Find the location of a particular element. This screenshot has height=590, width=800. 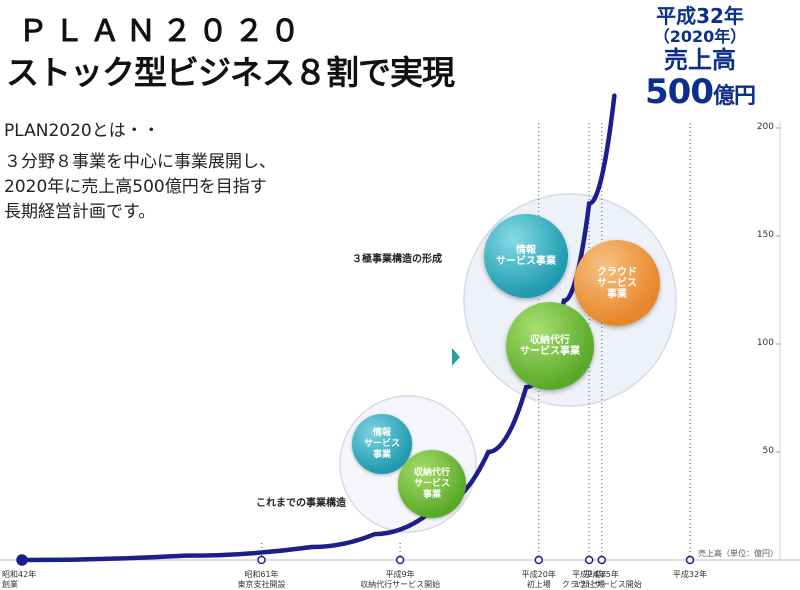

y-tick-label: 150 is located at coordinates (765, 235).